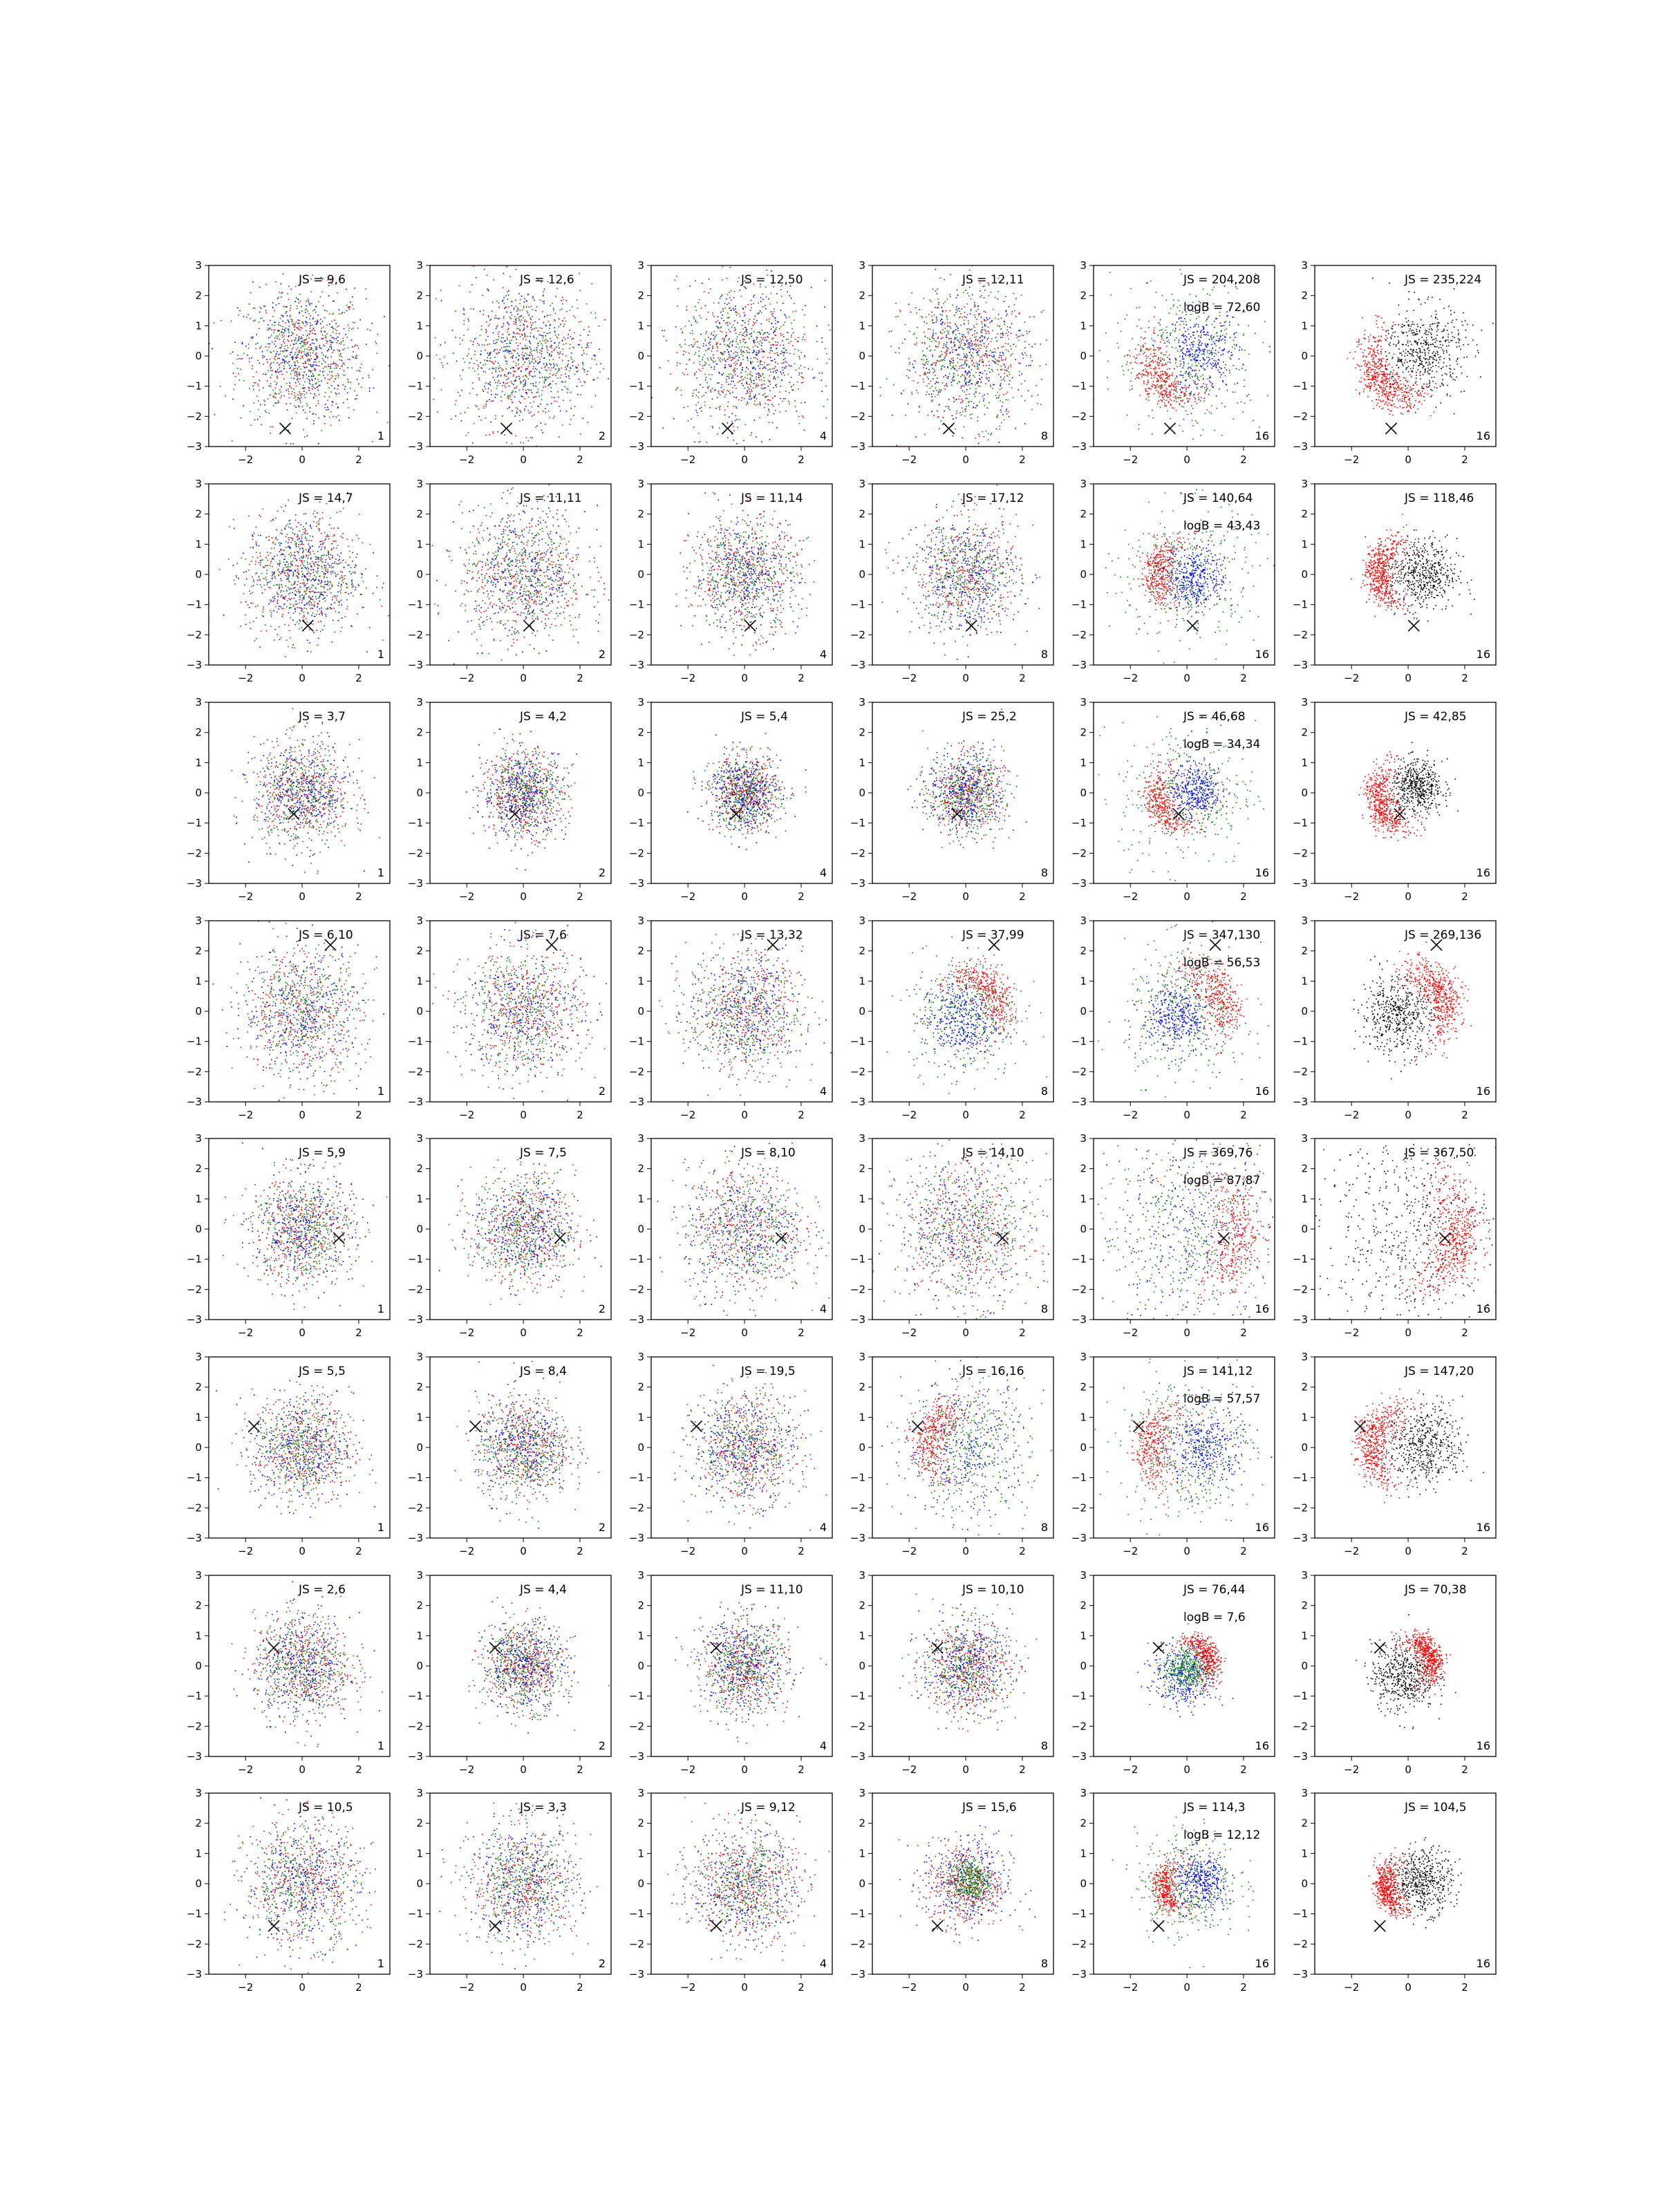 The height and width of the screenshot is (2212, 1659). What do you see at coordinates (299, 356) in the screenshot?
I see `axes-frame` at bounding box center [299, 356].